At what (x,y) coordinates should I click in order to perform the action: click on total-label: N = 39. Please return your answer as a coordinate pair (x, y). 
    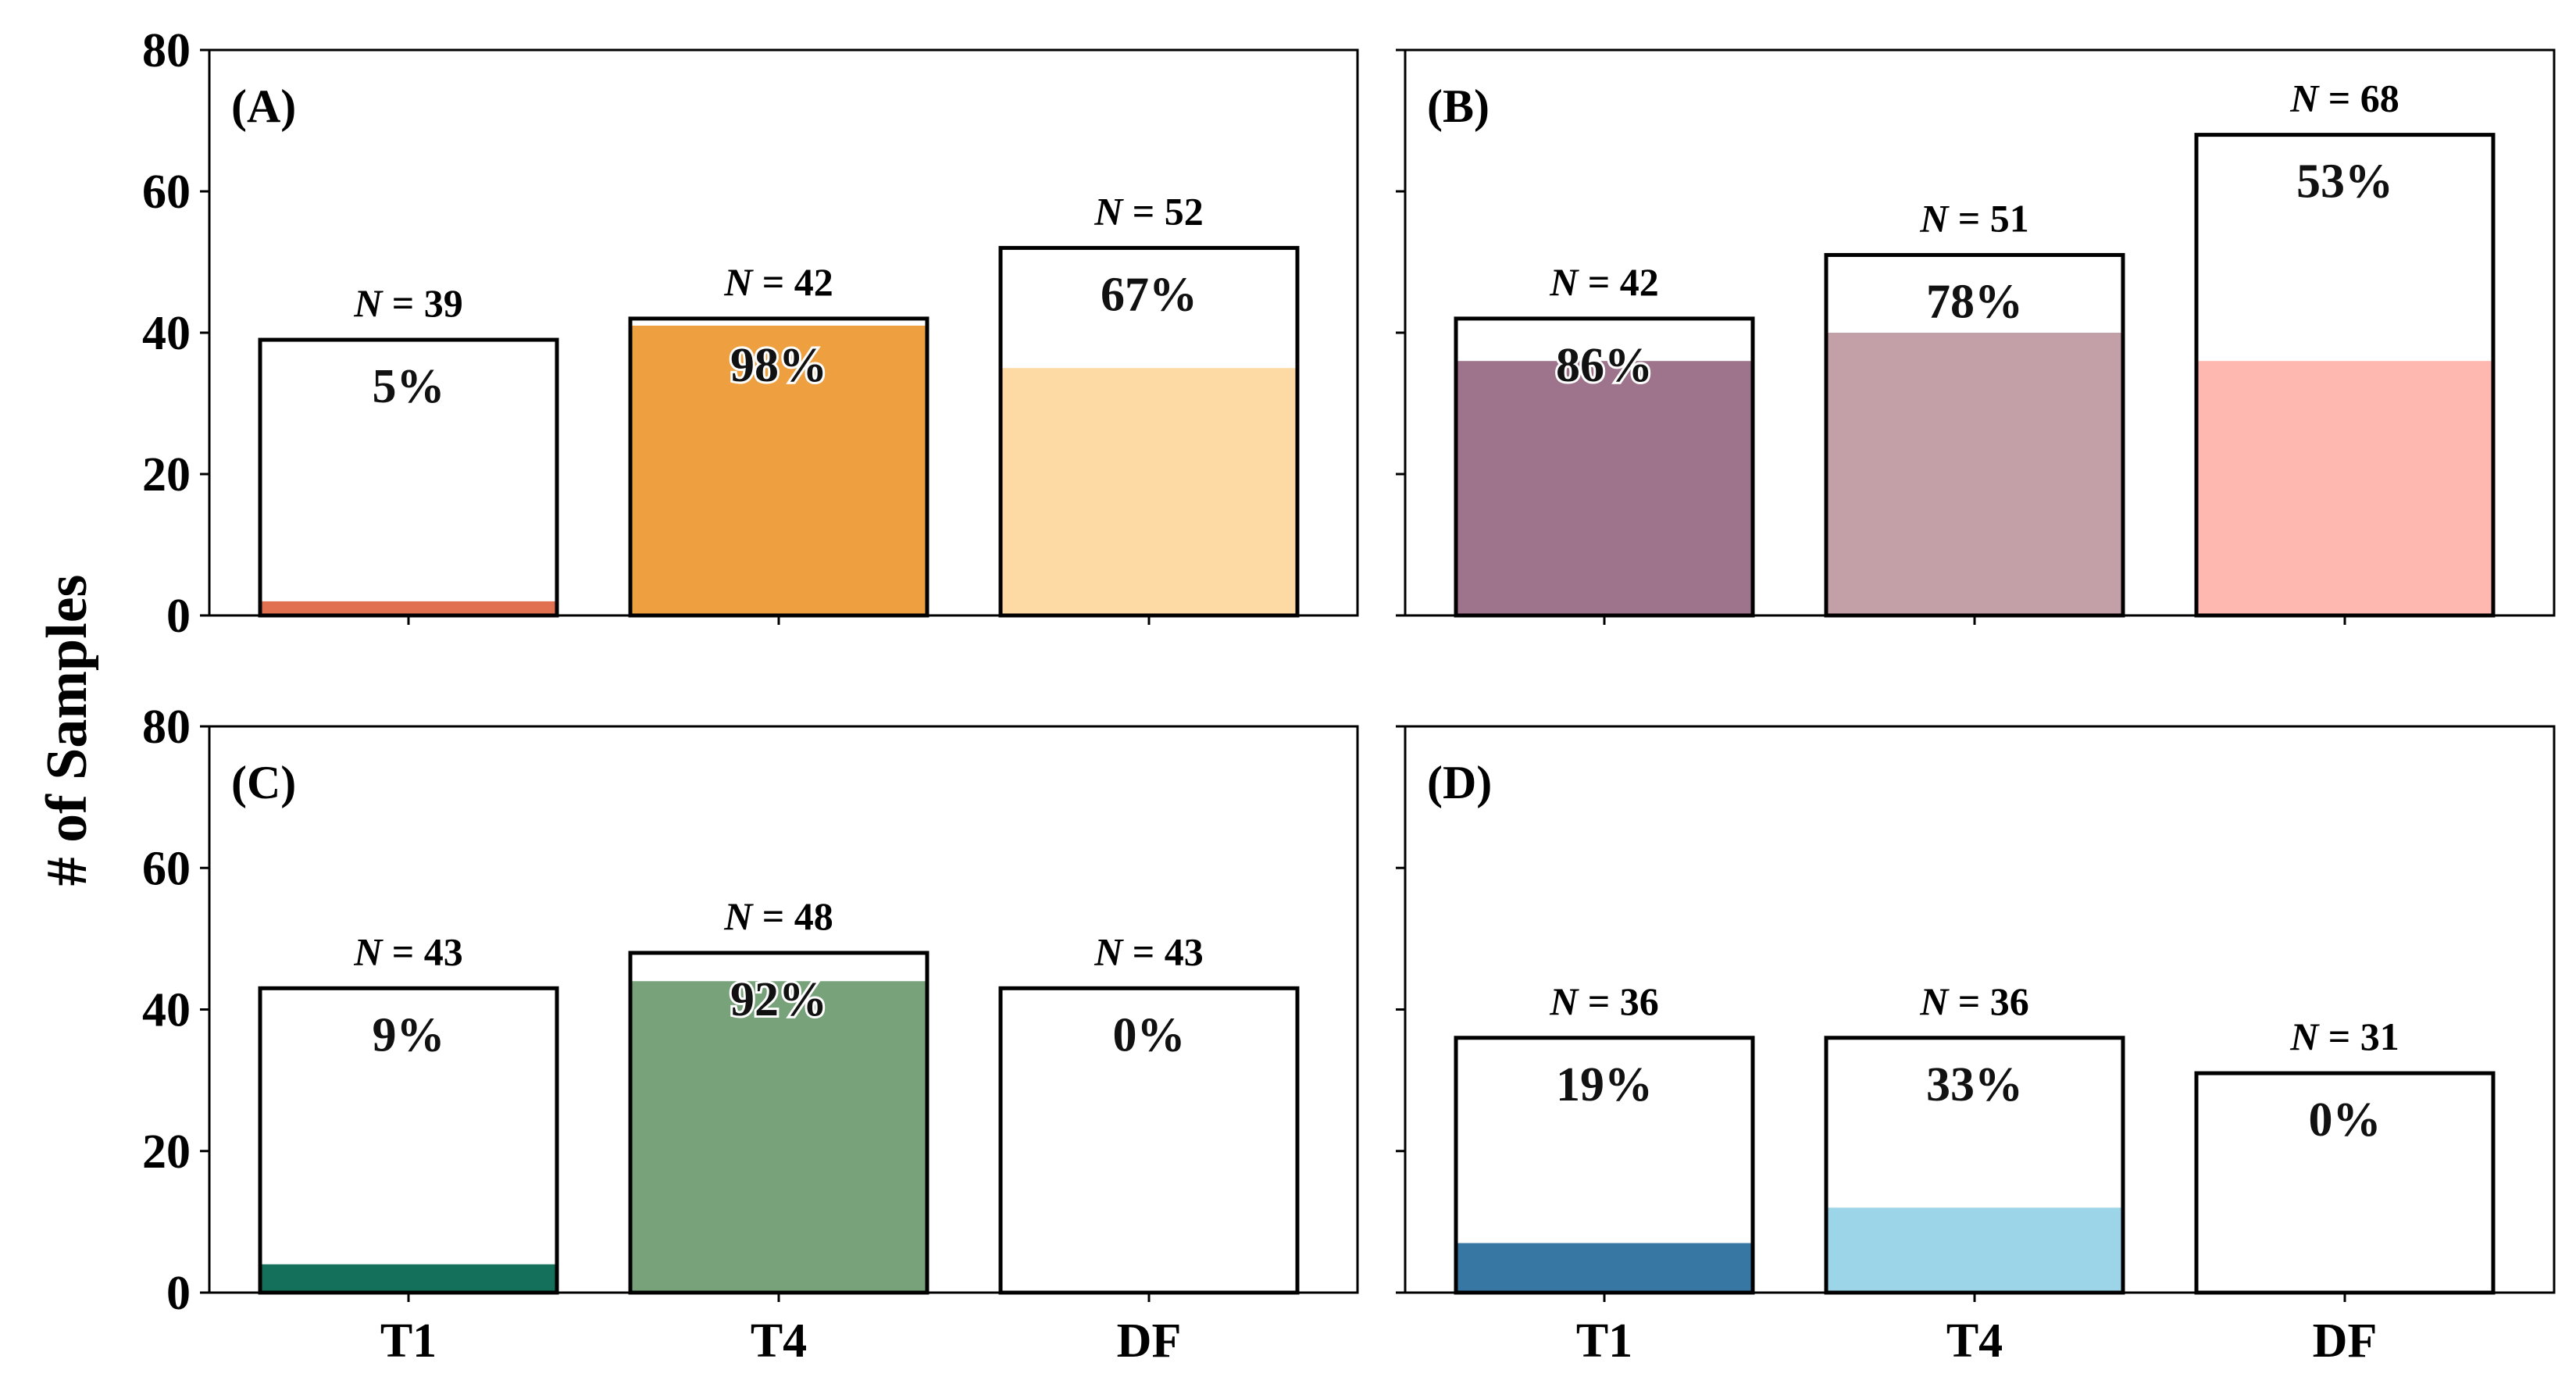
    Looking at the image, I should click on (408, 303).